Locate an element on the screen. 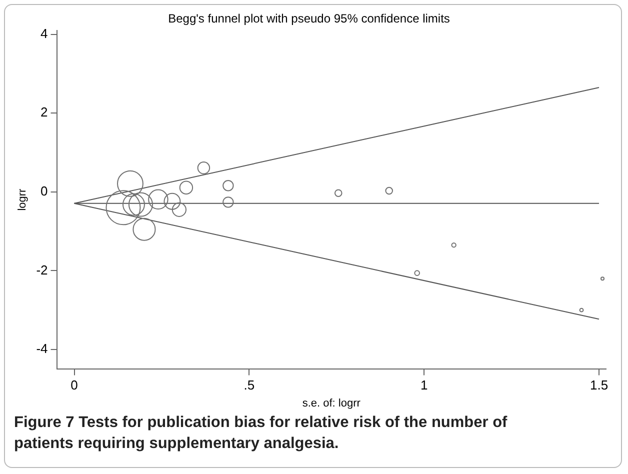 This screenshot has height=474, width=628. x-tick-label: 0 is located at coordinates (74, 385).